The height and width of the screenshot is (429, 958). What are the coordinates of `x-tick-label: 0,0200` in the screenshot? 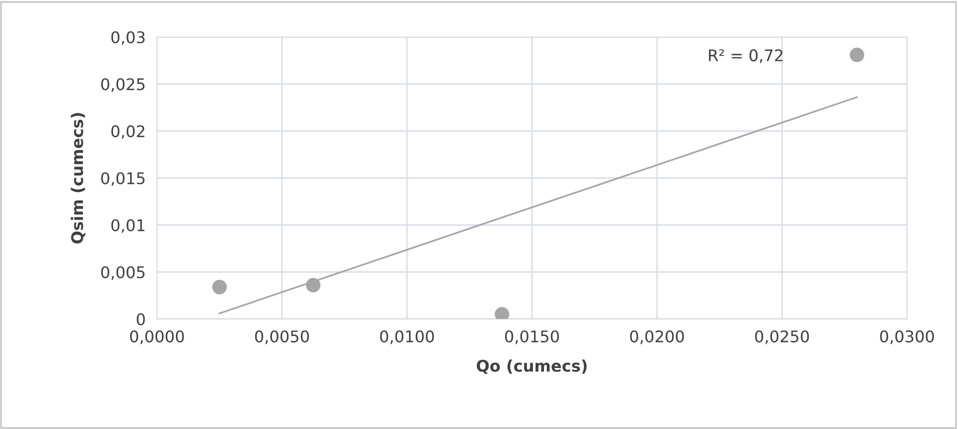 It's located at (657, 337).